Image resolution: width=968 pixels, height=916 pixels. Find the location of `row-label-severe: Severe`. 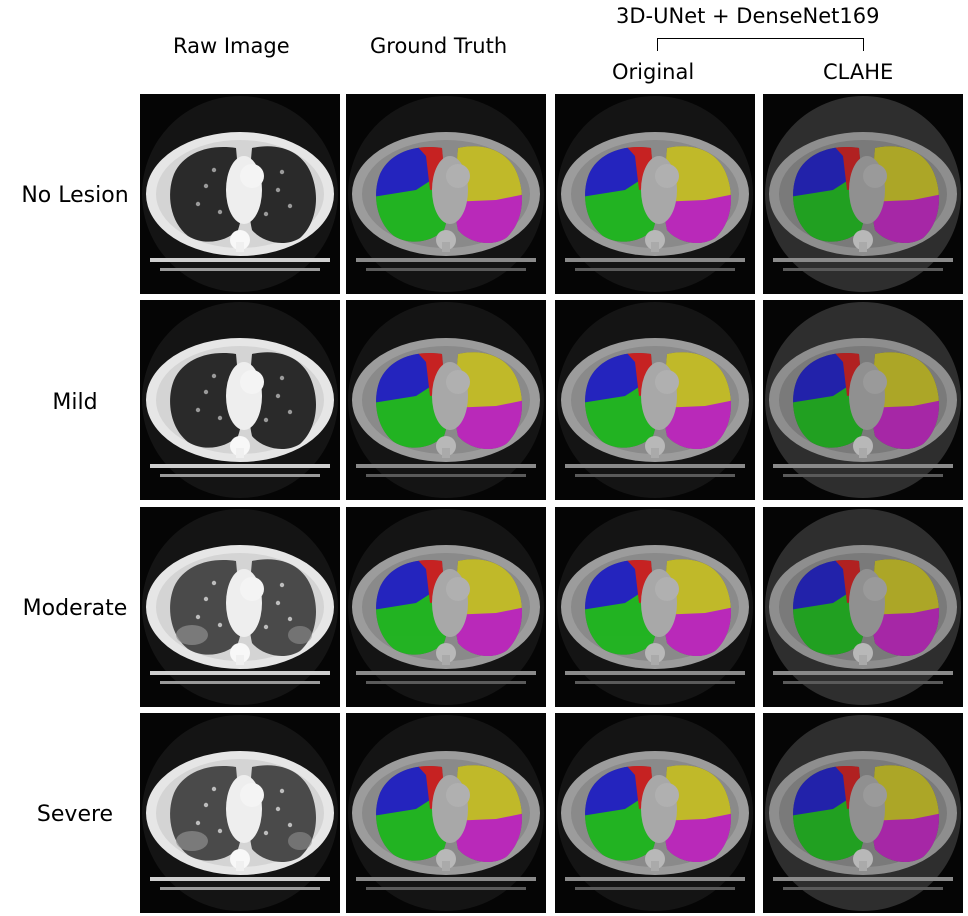

row-label-severe: Severe is located at coordinates (75, 814).